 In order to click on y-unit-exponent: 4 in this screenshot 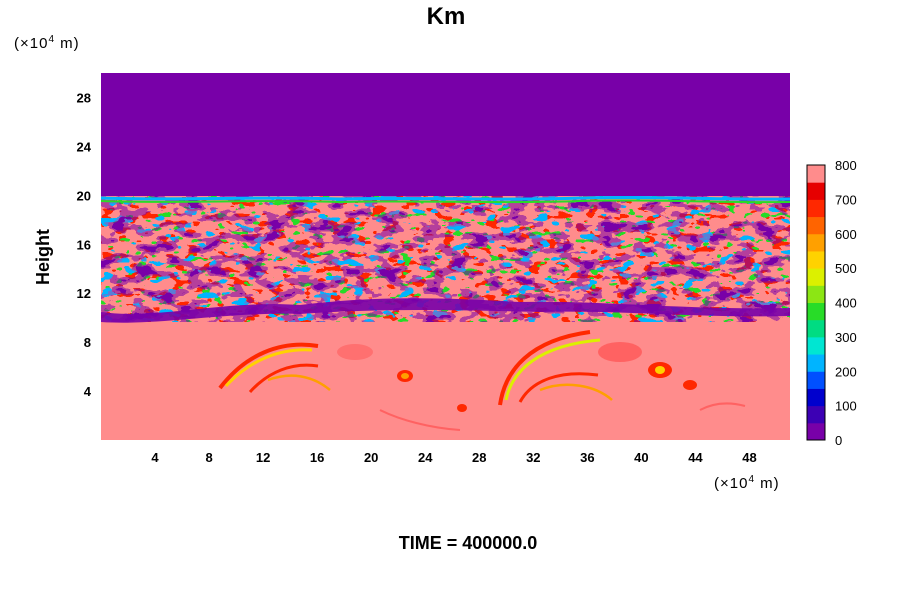, I will do `click(51, 39)`.